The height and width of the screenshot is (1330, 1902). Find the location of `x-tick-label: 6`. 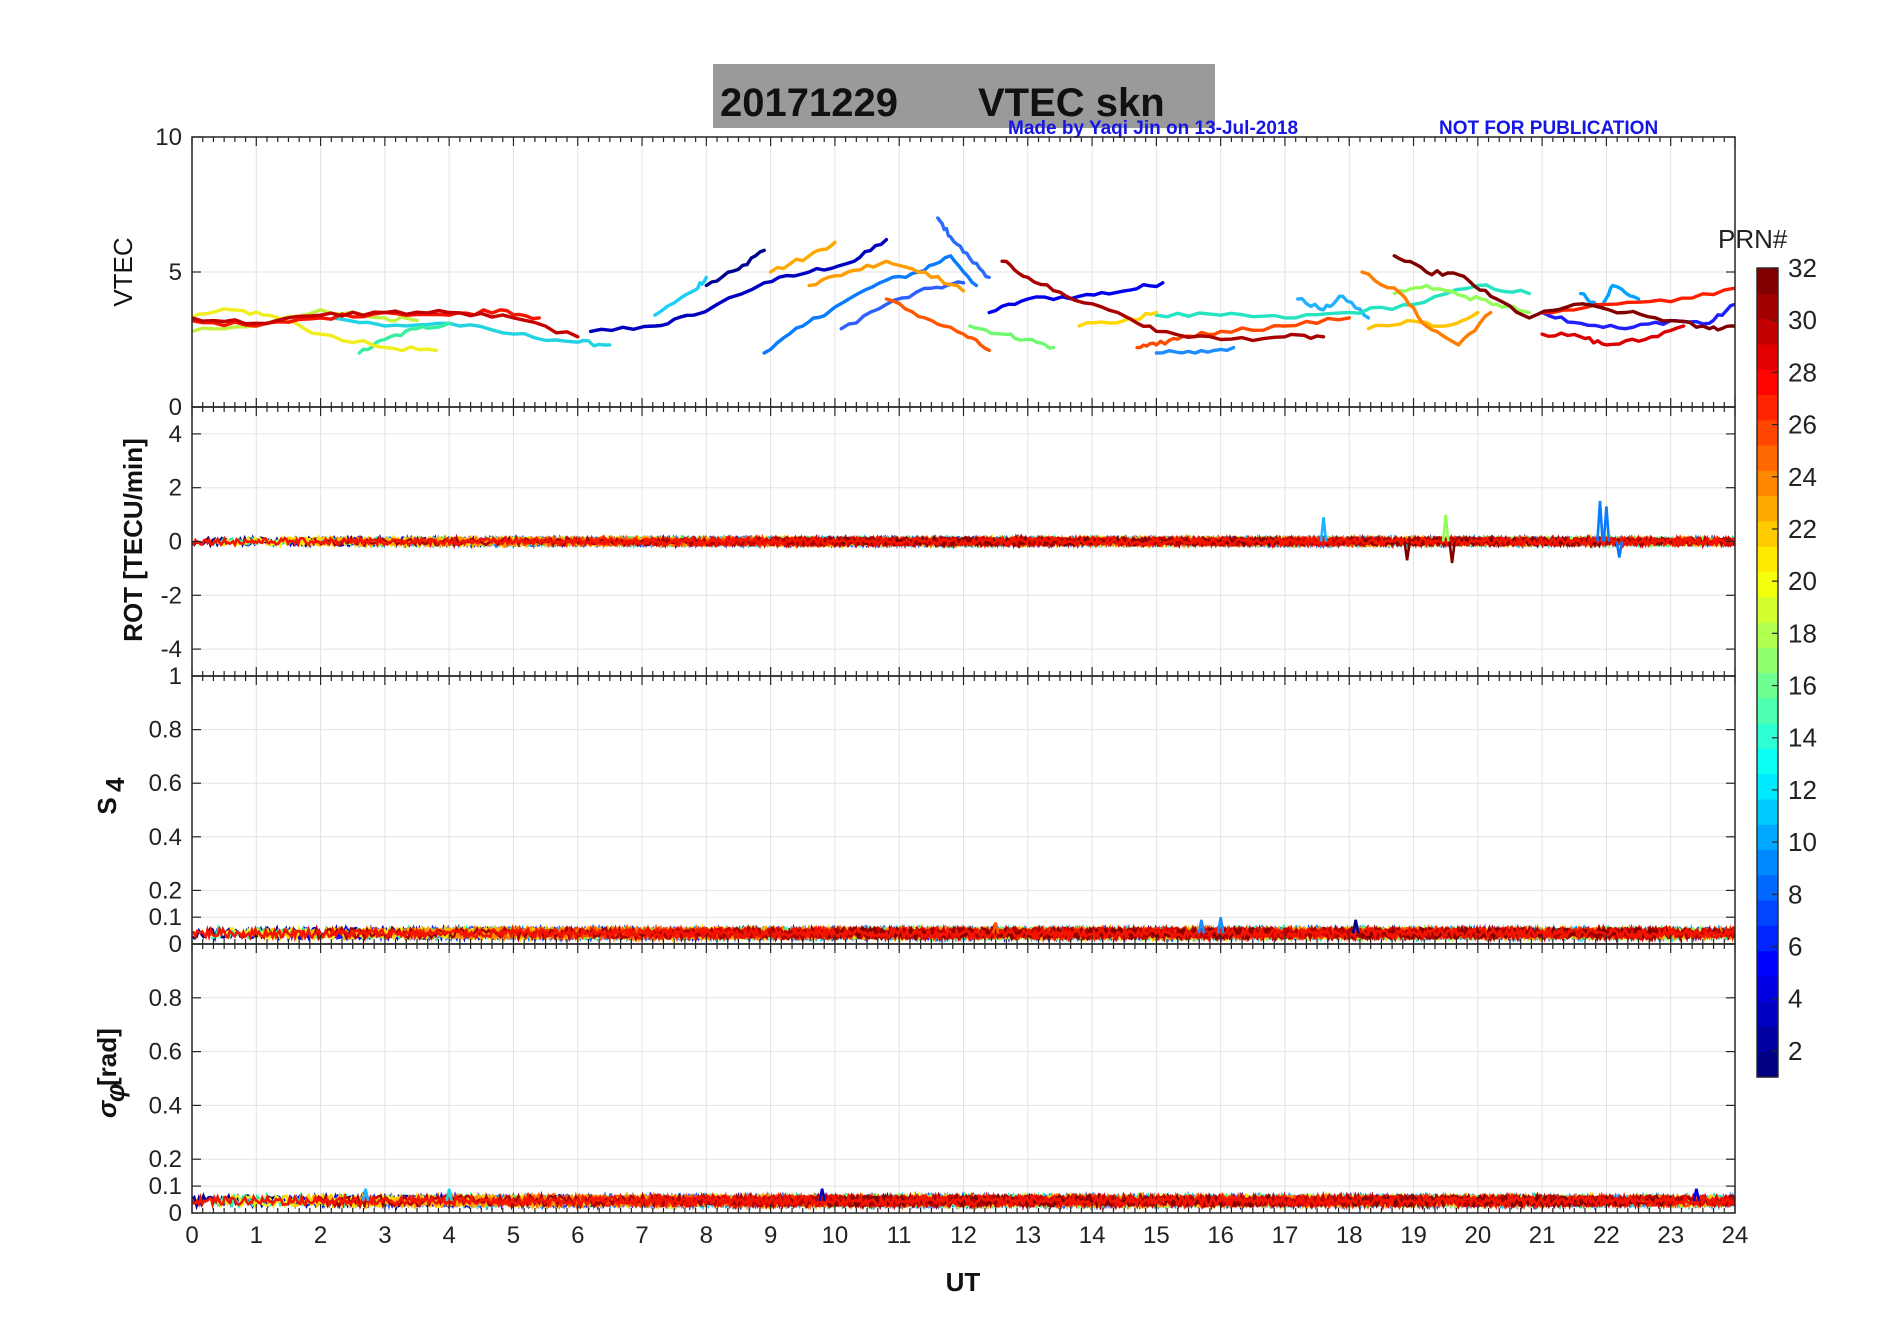

x-tick-label: 6 is located at coordinates (577, 1235).